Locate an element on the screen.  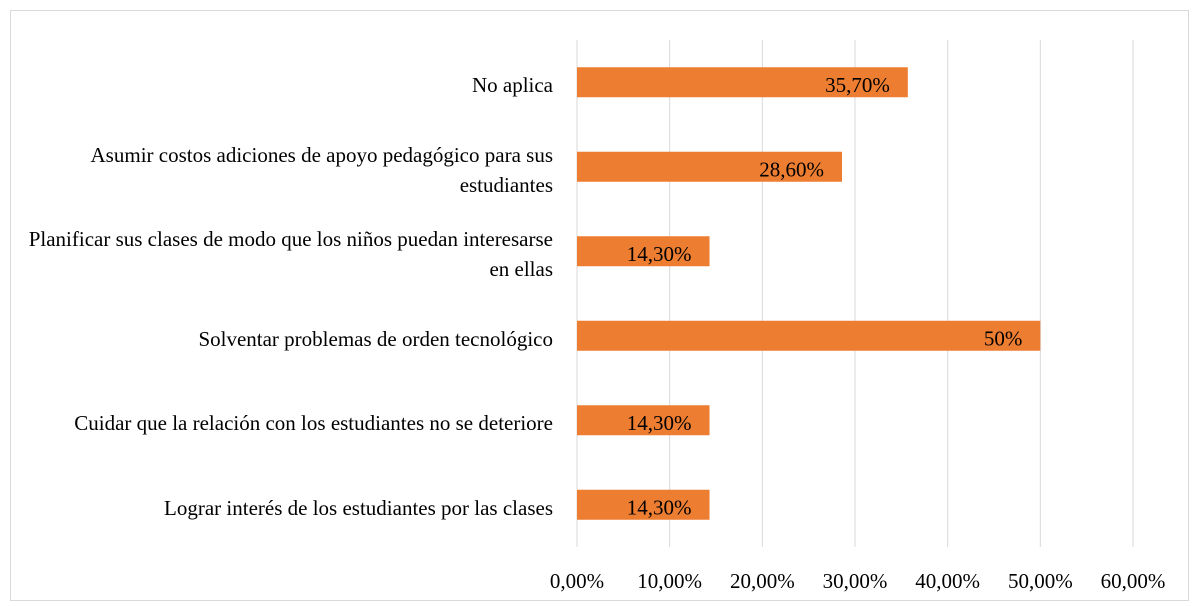
x-tick-label: 10,00% is located at coordinates (669, 581).